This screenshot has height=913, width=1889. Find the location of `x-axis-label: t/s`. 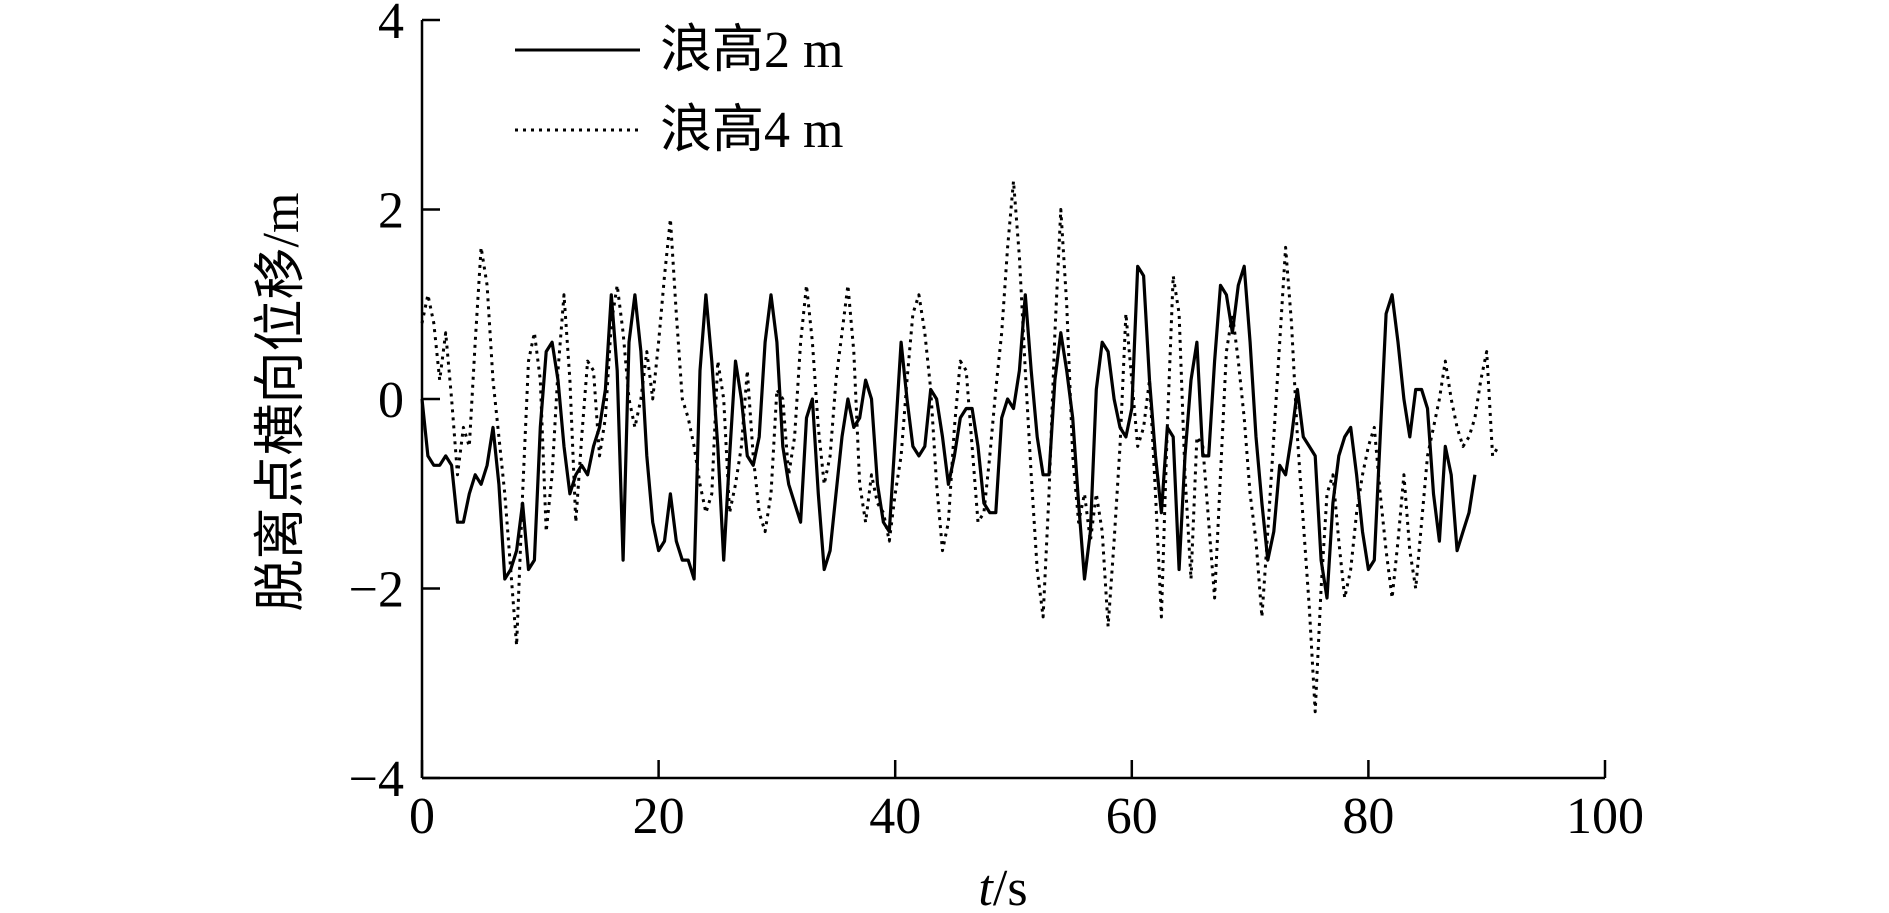

x-axis-label: t/s is located at coordinates (1002, 886).